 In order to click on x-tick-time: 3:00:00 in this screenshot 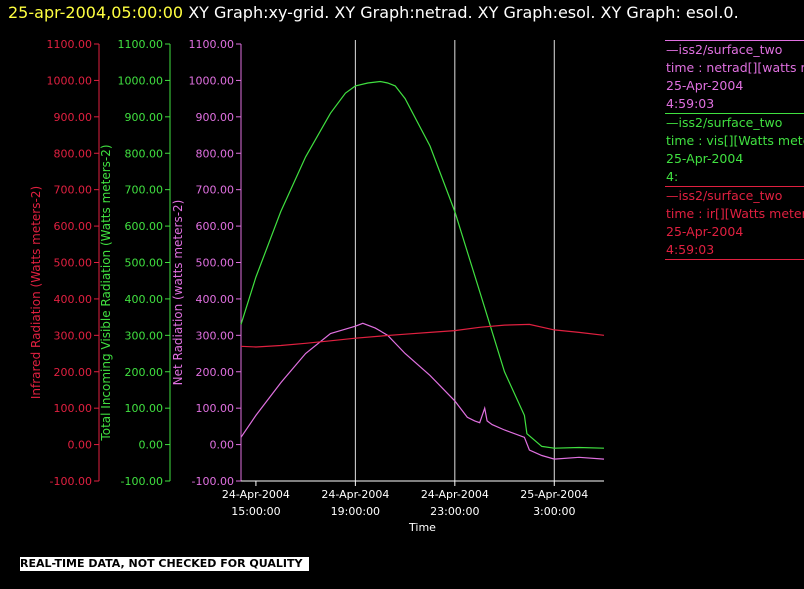, I will do `click(554, 511)`.